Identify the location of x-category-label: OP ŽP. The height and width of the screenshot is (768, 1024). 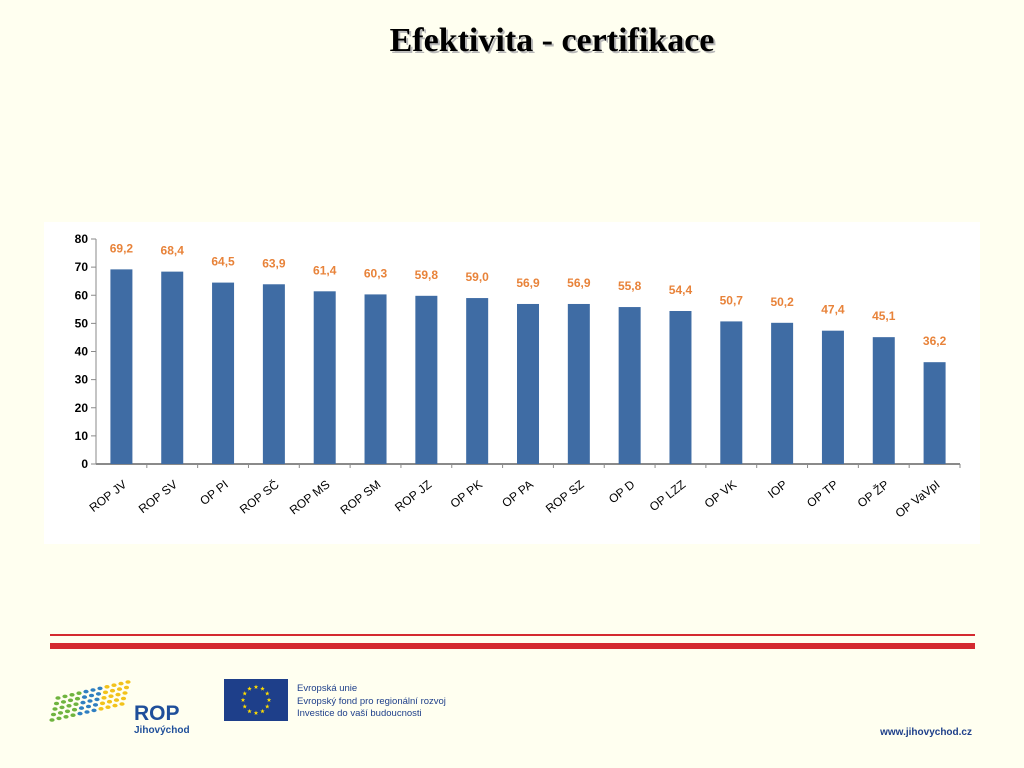
(872, 494).